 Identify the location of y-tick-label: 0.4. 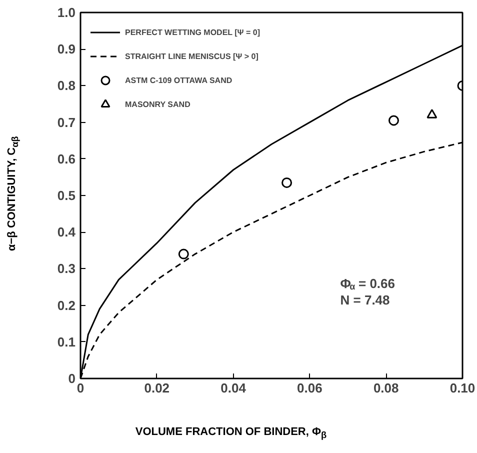
(66, 232).